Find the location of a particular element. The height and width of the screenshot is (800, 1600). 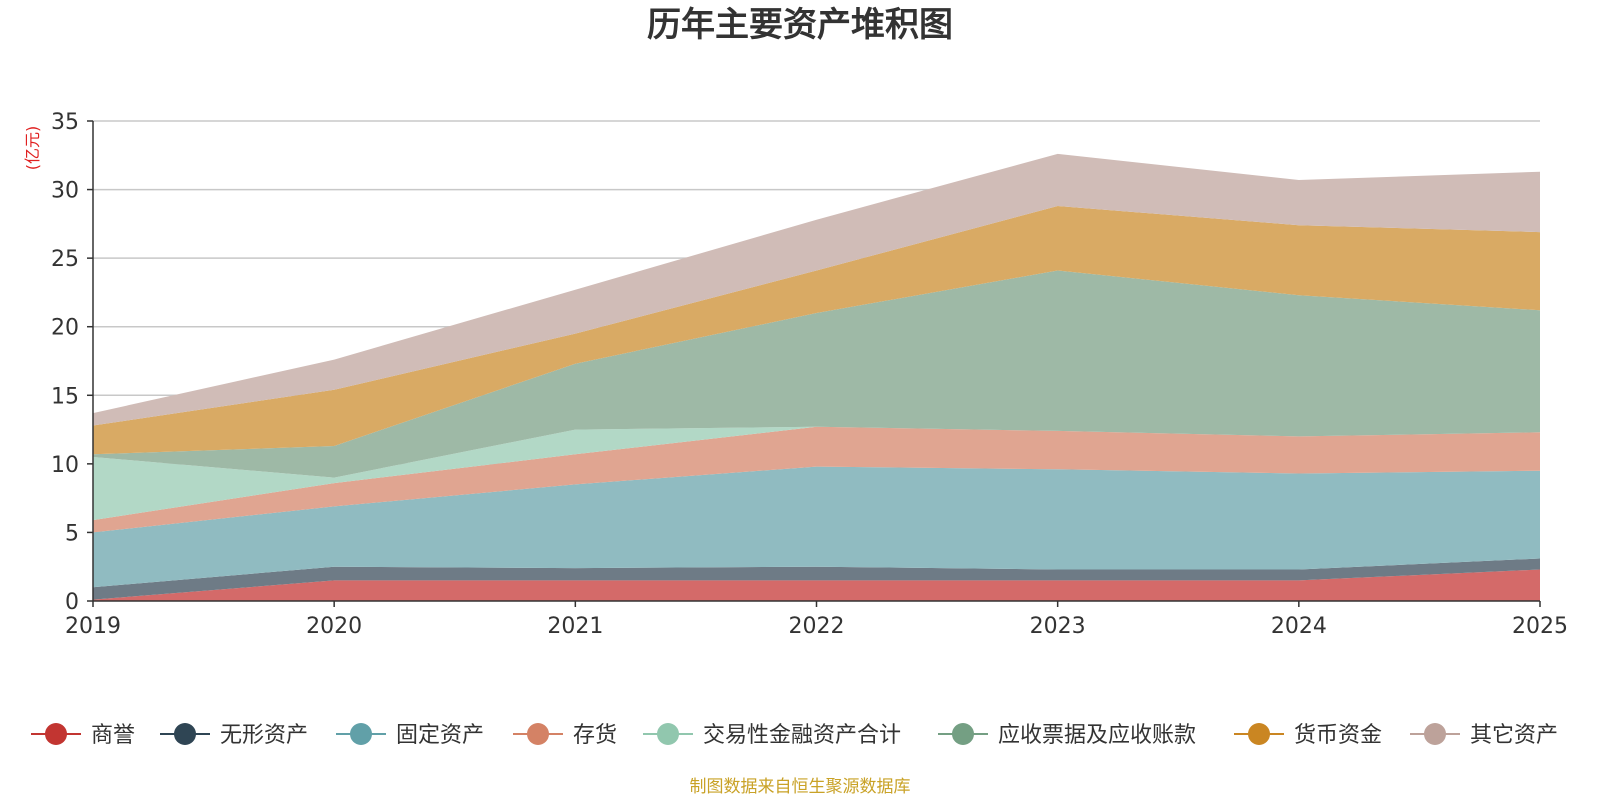

legend-item-2: 固定资产 is located at coordinates (410, 735).